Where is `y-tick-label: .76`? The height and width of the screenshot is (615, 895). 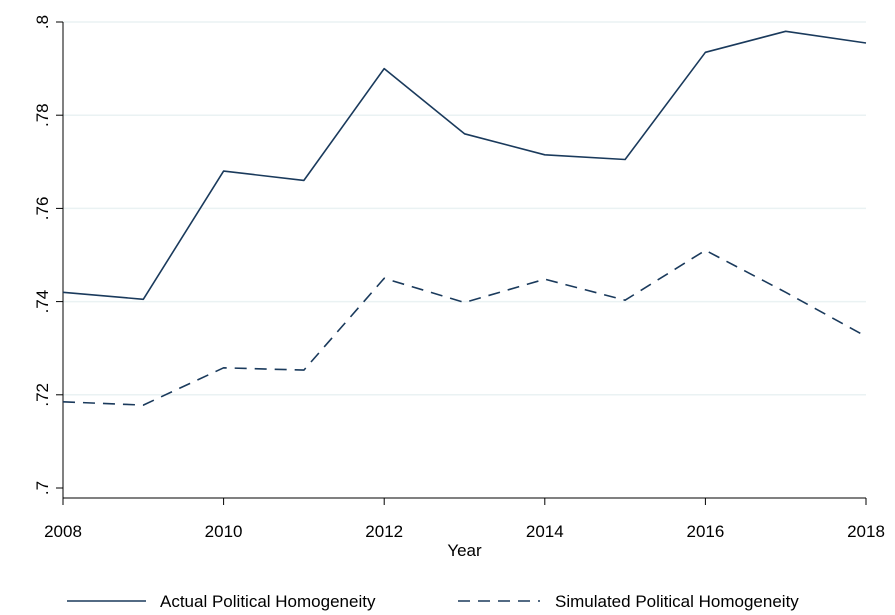 y-tick-label: .76 is located at coordinates (42, 209).